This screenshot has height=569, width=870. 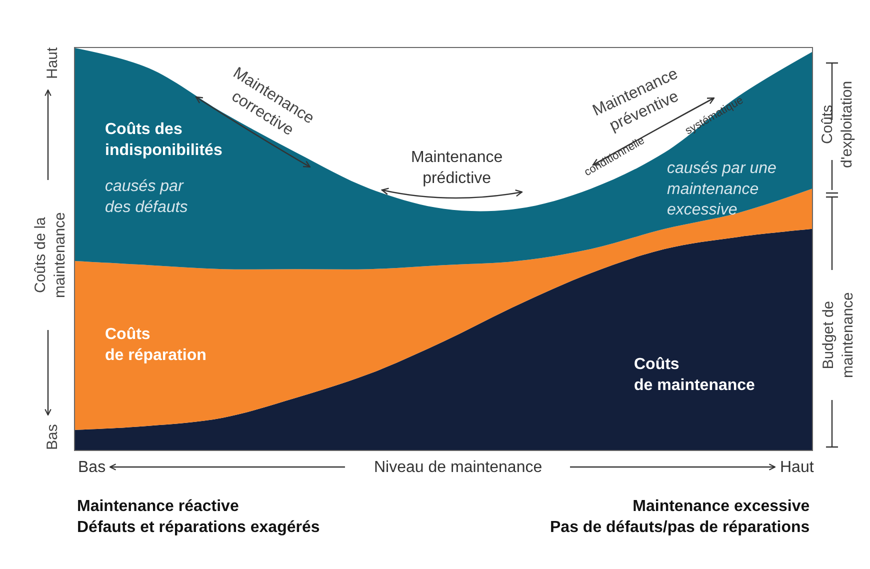 What do you see at coordinates (838, 335) in the screenshot?
I see `text: Budget de maintenance` at bounding box center [838, 335].